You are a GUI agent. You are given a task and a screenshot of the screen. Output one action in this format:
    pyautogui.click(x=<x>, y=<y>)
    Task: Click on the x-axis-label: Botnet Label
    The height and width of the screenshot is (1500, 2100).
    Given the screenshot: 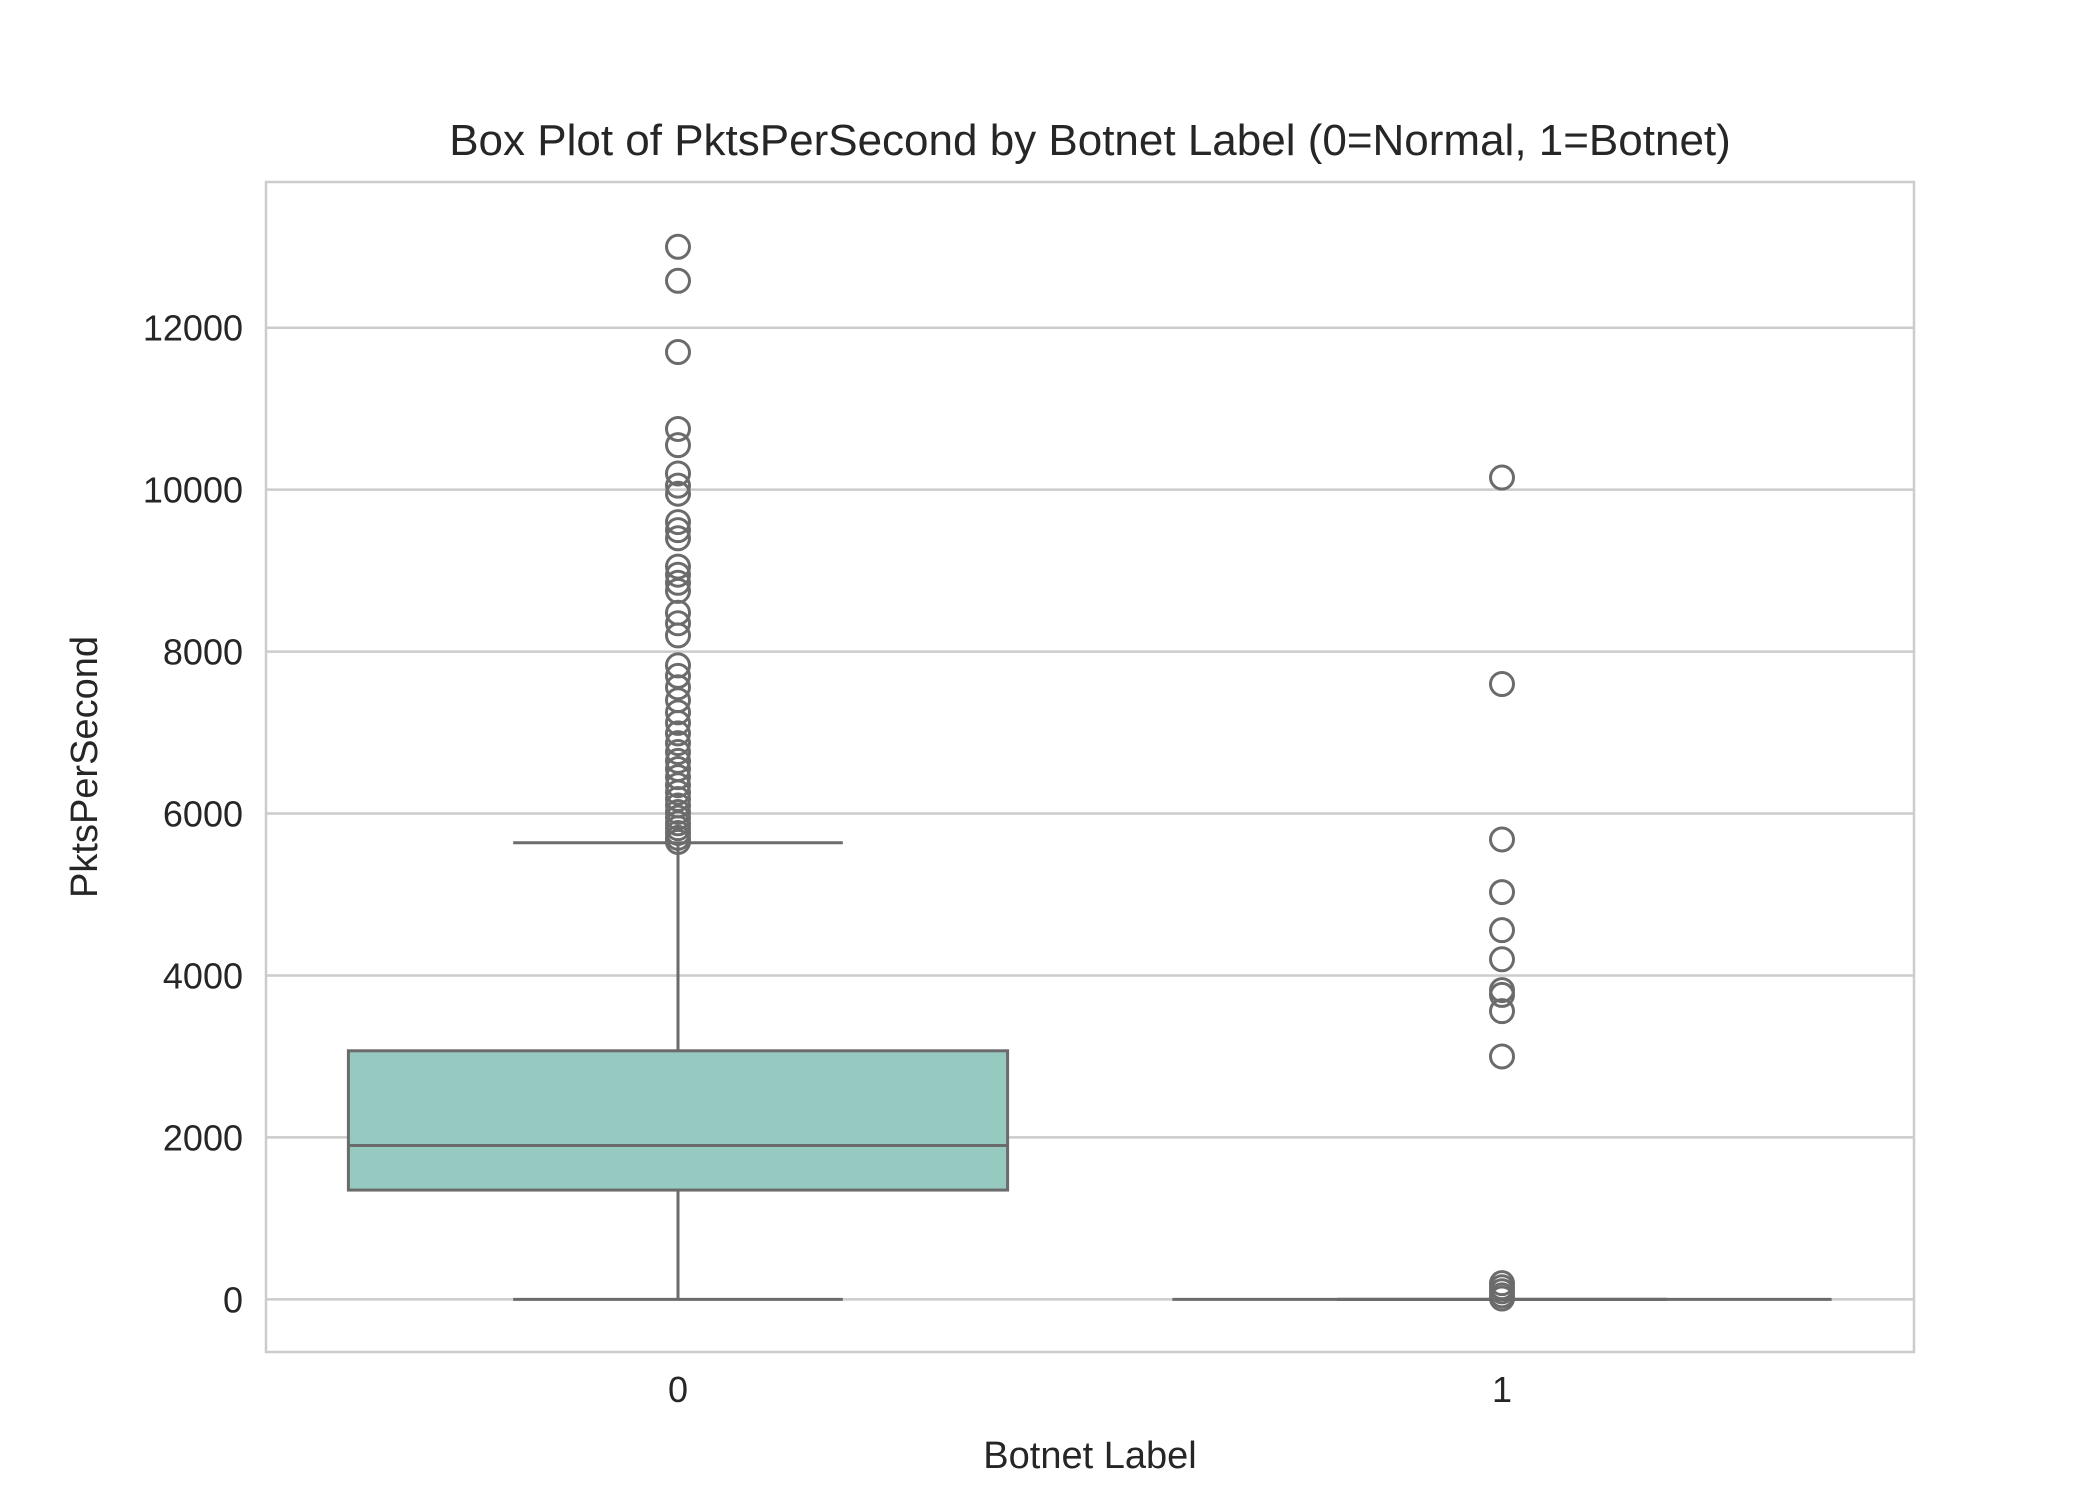 What is the action you would take?
    pyautogui.click(x=1089, y=1456)
    